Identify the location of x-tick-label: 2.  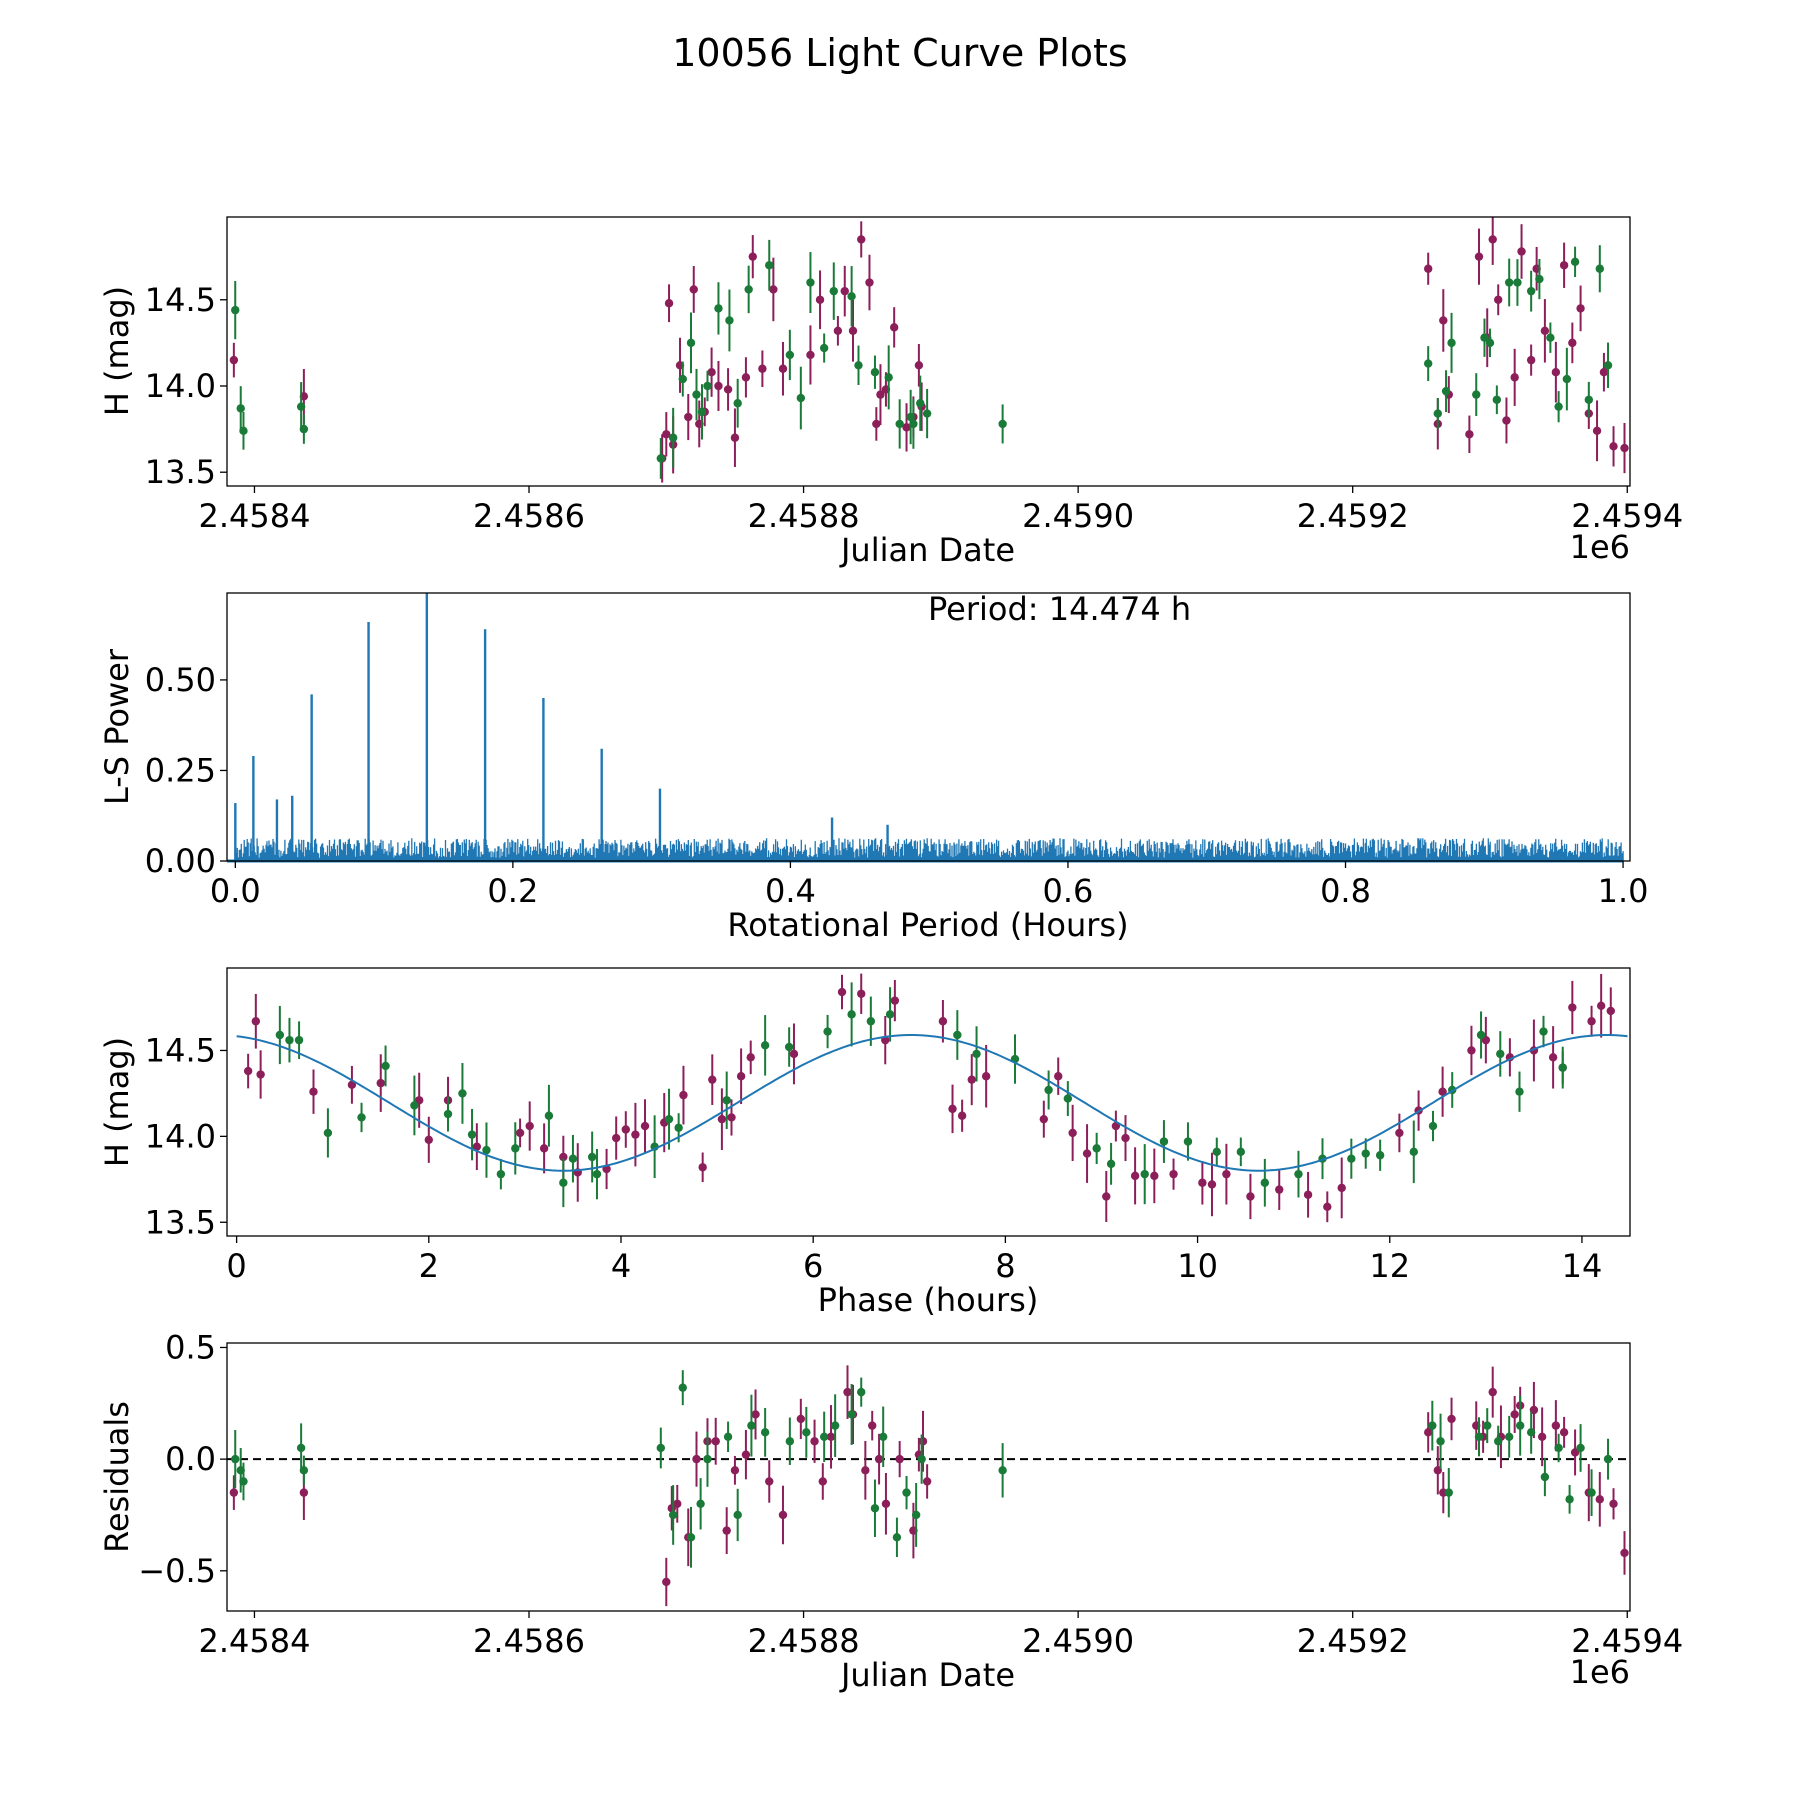
(429, 1266).